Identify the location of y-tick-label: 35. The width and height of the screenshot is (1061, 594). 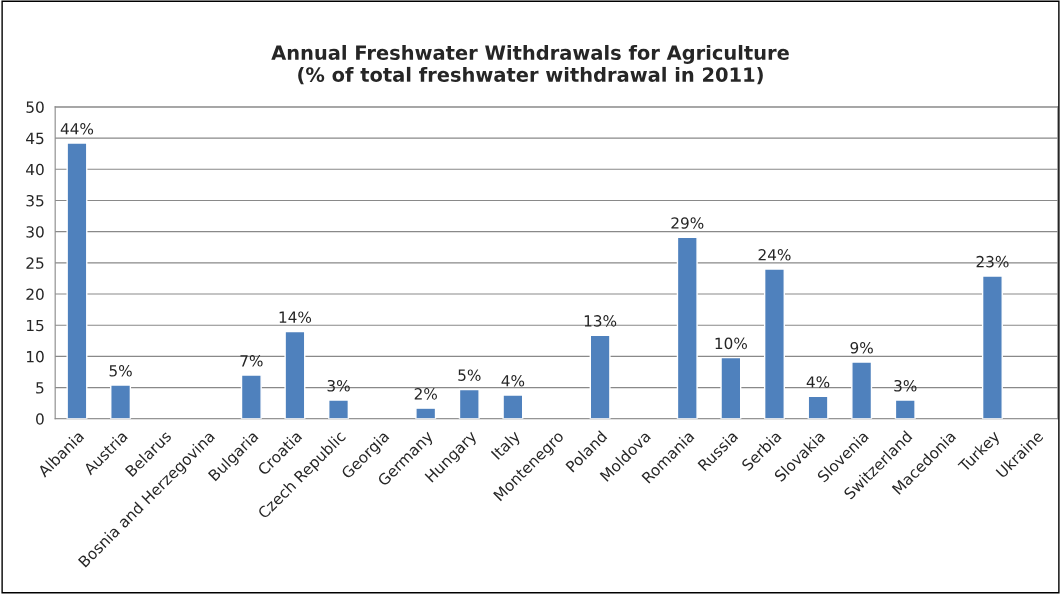
(35, 200).